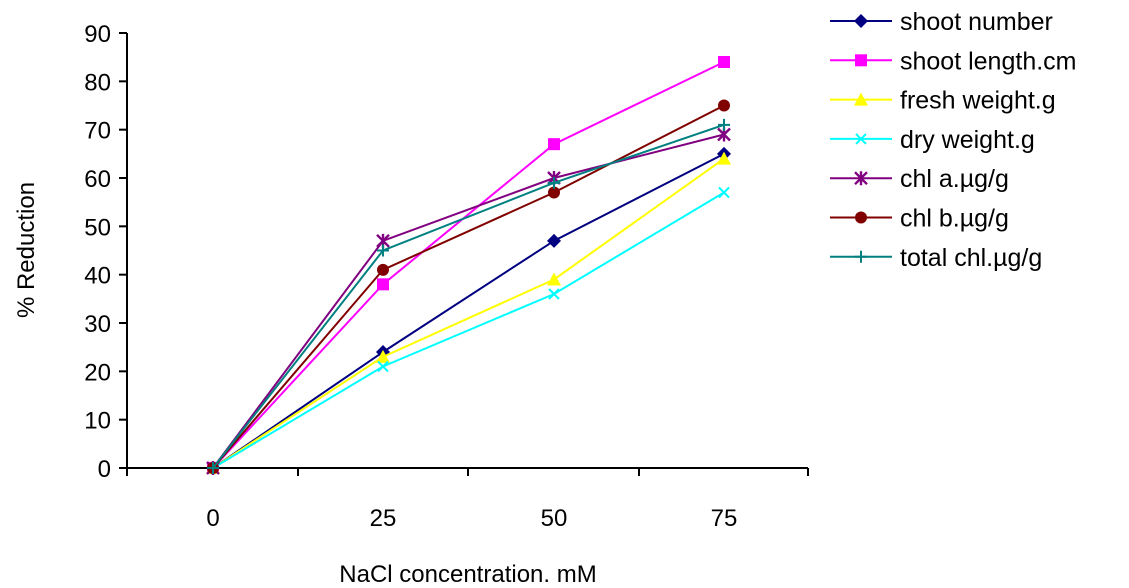 This screenshot has width=1129, height=588. What do you see at coordinates (383, 518) in the screenshot?
I see `x-tick-label: 25` at bounding box center [383, 518].